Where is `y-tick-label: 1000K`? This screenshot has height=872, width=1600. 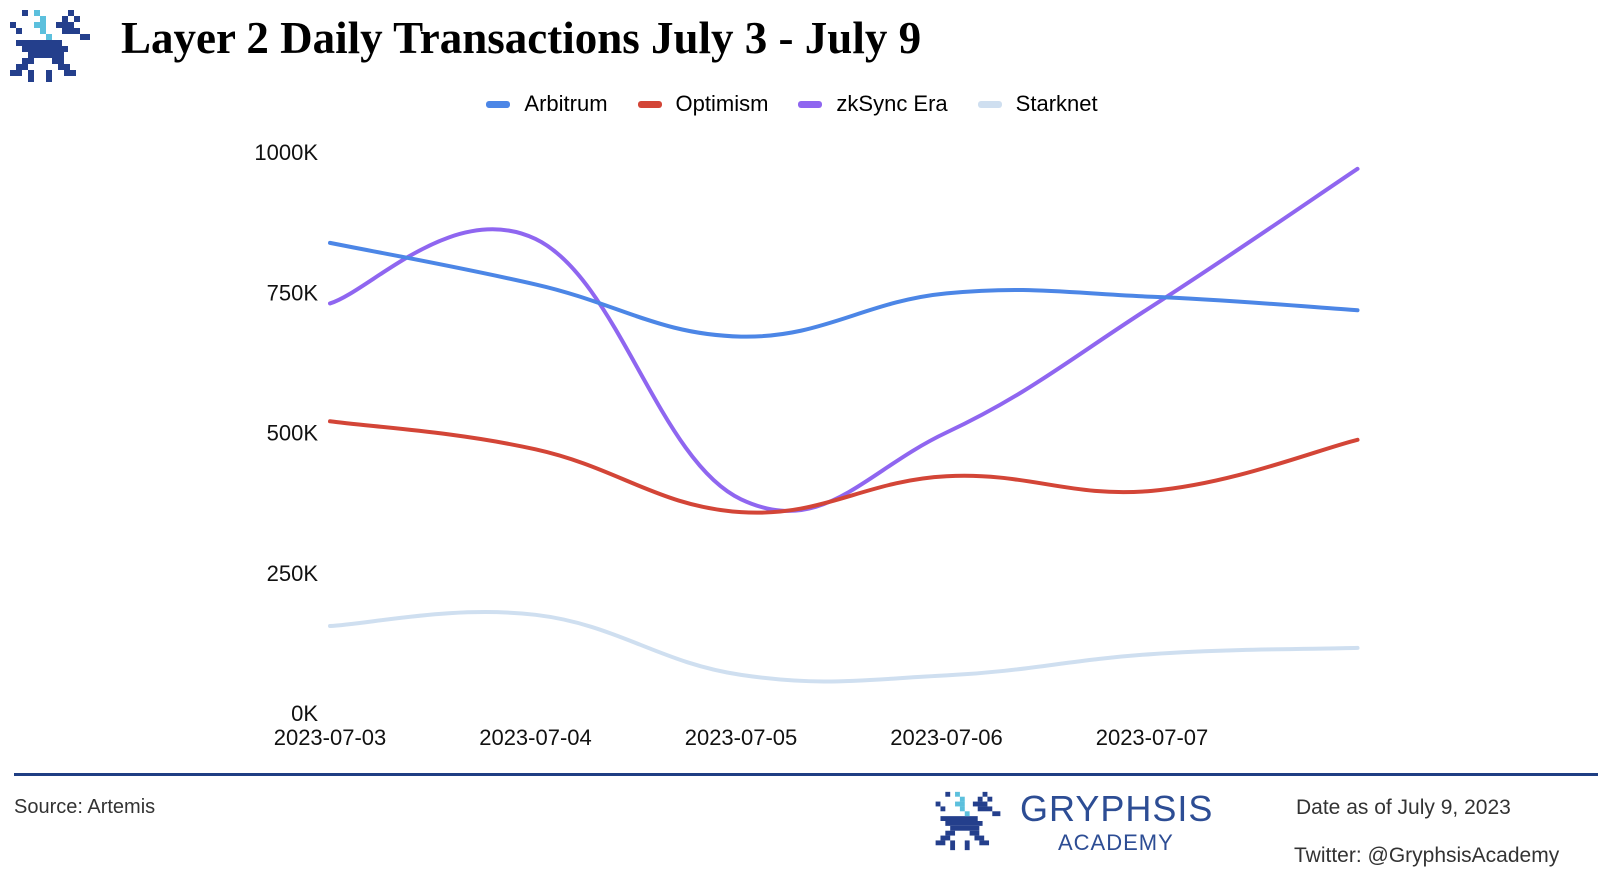 y-tick-label: 1000K is located at coordinates (286, 152).